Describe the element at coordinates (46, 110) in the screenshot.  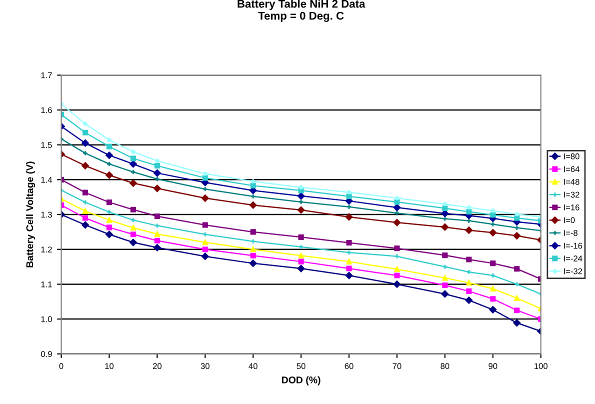
I see `y-tick-label: 1.6` at that location.